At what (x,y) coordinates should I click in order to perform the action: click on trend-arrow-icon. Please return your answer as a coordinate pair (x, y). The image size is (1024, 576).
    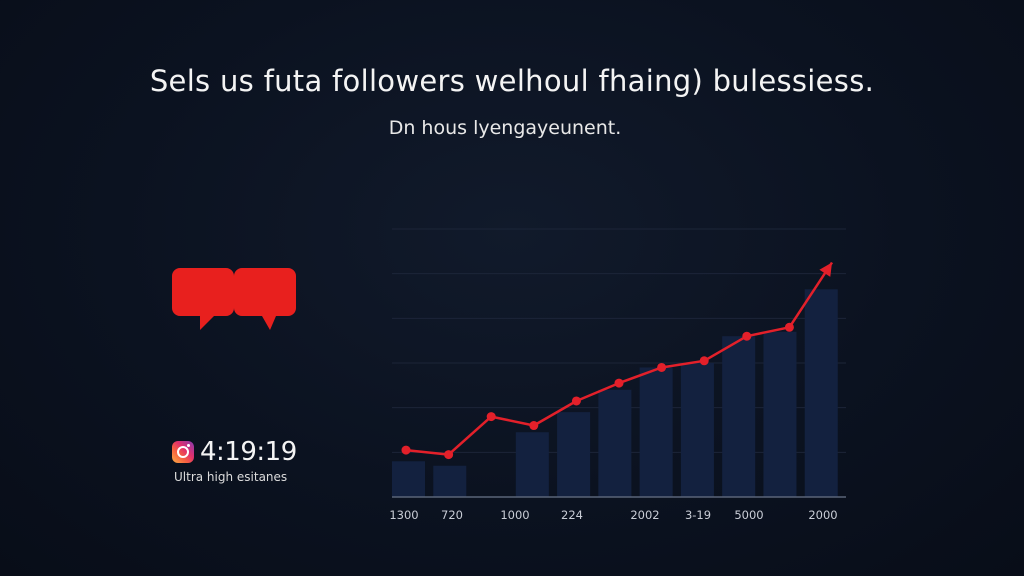
    Looking at the image, I should click on (825, 269).